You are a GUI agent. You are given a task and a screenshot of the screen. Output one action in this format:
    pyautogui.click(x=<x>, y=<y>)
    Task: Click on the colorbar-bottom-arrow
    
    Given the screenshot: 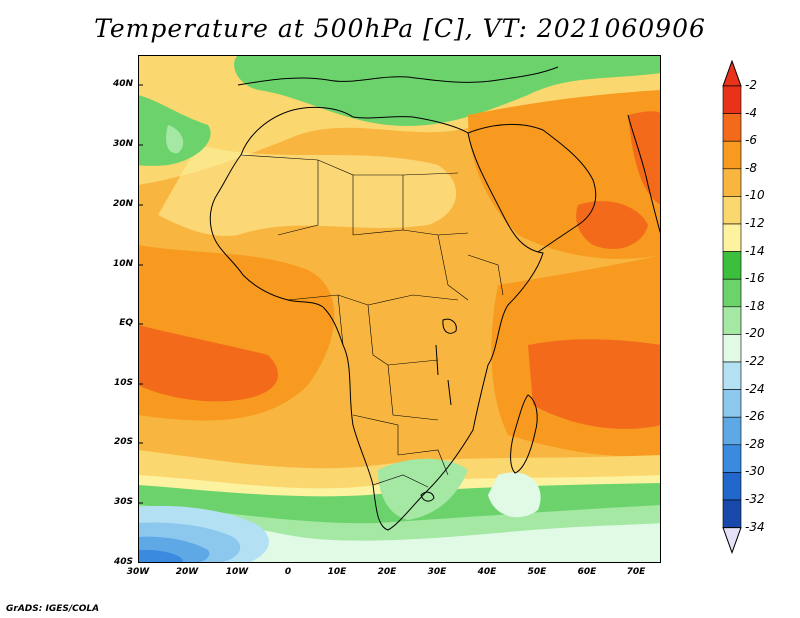 What is the action you would take?
    pyautogui.click(x=732, y=541)
    